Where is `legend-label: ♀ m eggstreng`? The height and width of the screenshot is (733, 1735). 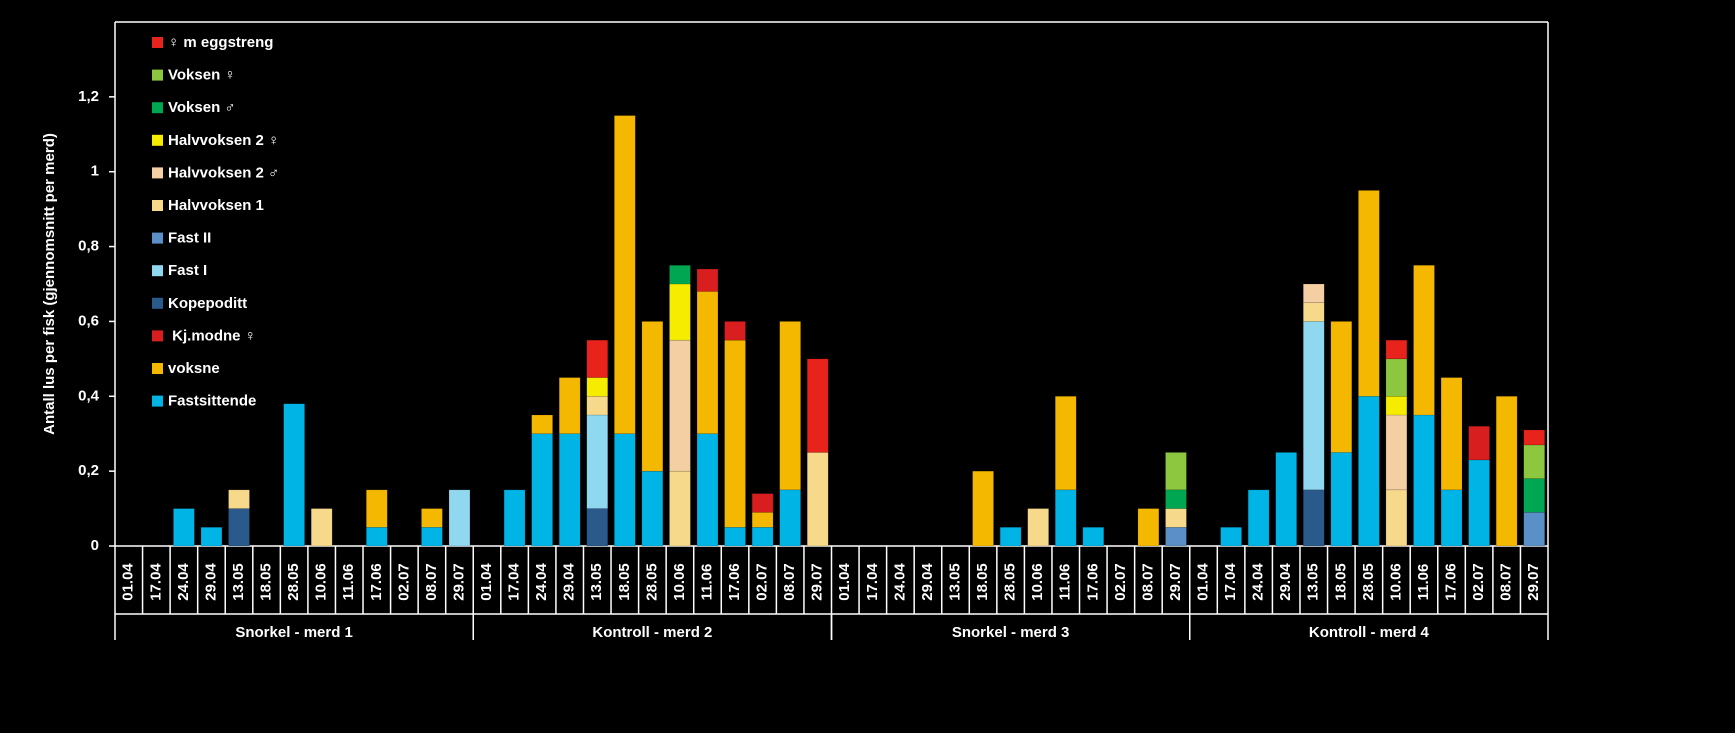 legend-label: ♀ m eggstreng is located at coordinates (220, 42).